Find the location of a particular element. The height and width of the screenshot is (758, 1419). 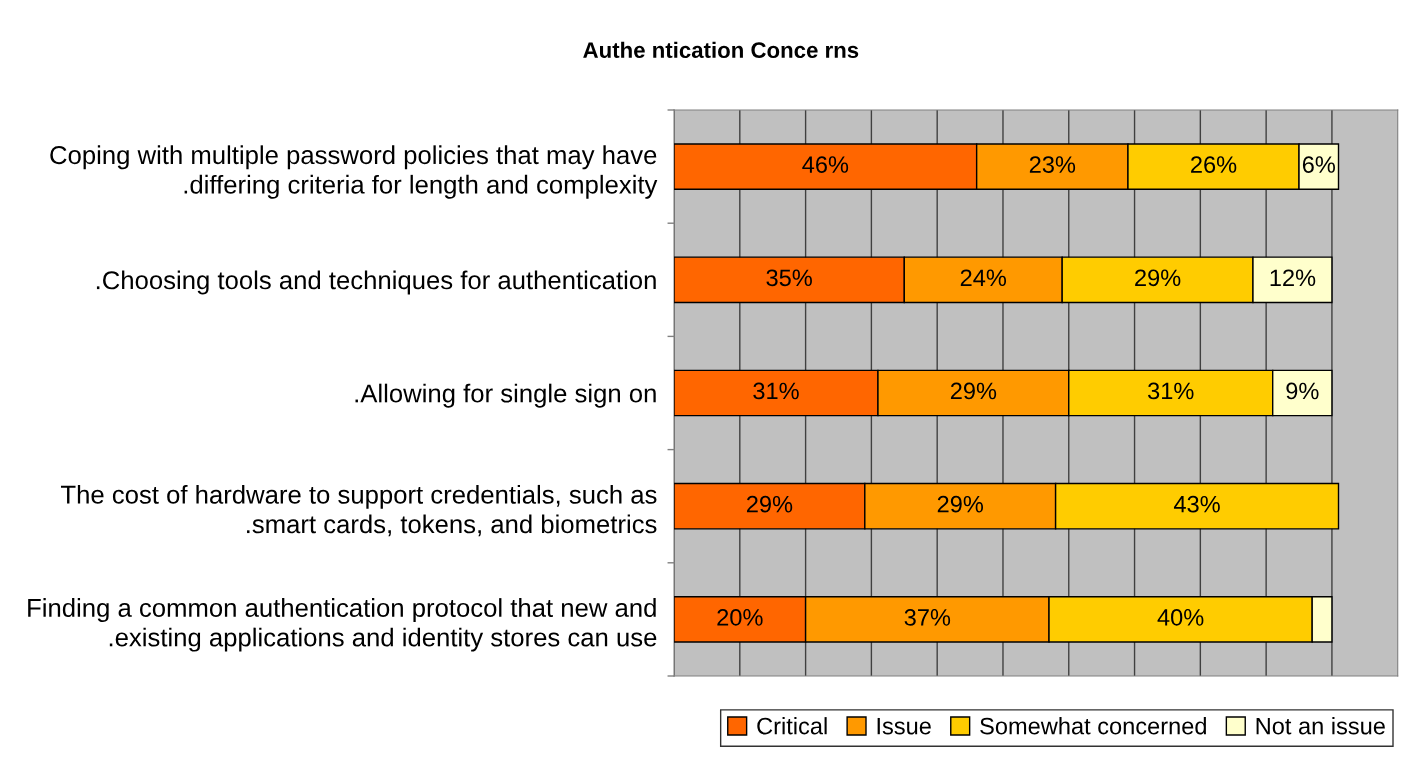

y-tick-label: .Allowing for single sign on is located at coordinates (505, 395).